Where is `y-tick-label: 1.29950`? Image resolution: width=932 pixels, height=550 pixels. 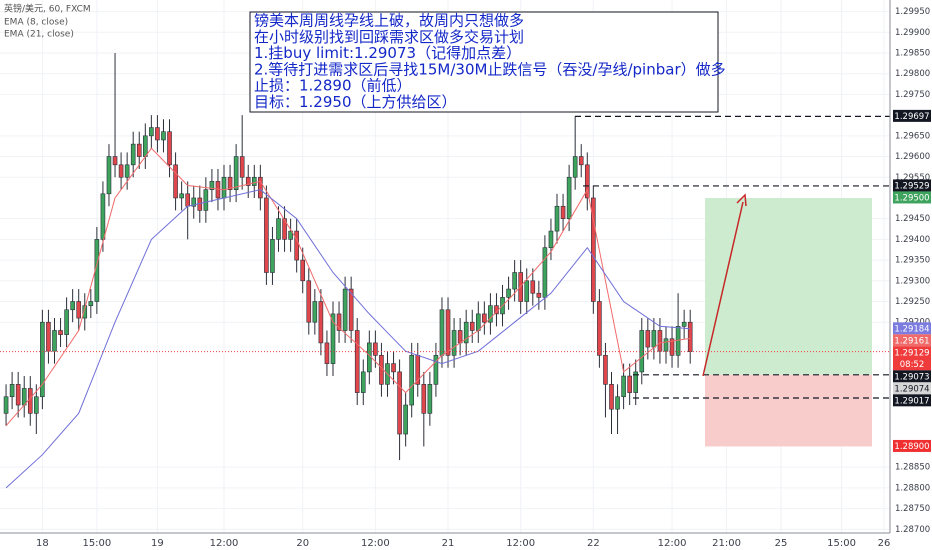
y-tick-label: 1.29950 is located at coordinates (912, 12).